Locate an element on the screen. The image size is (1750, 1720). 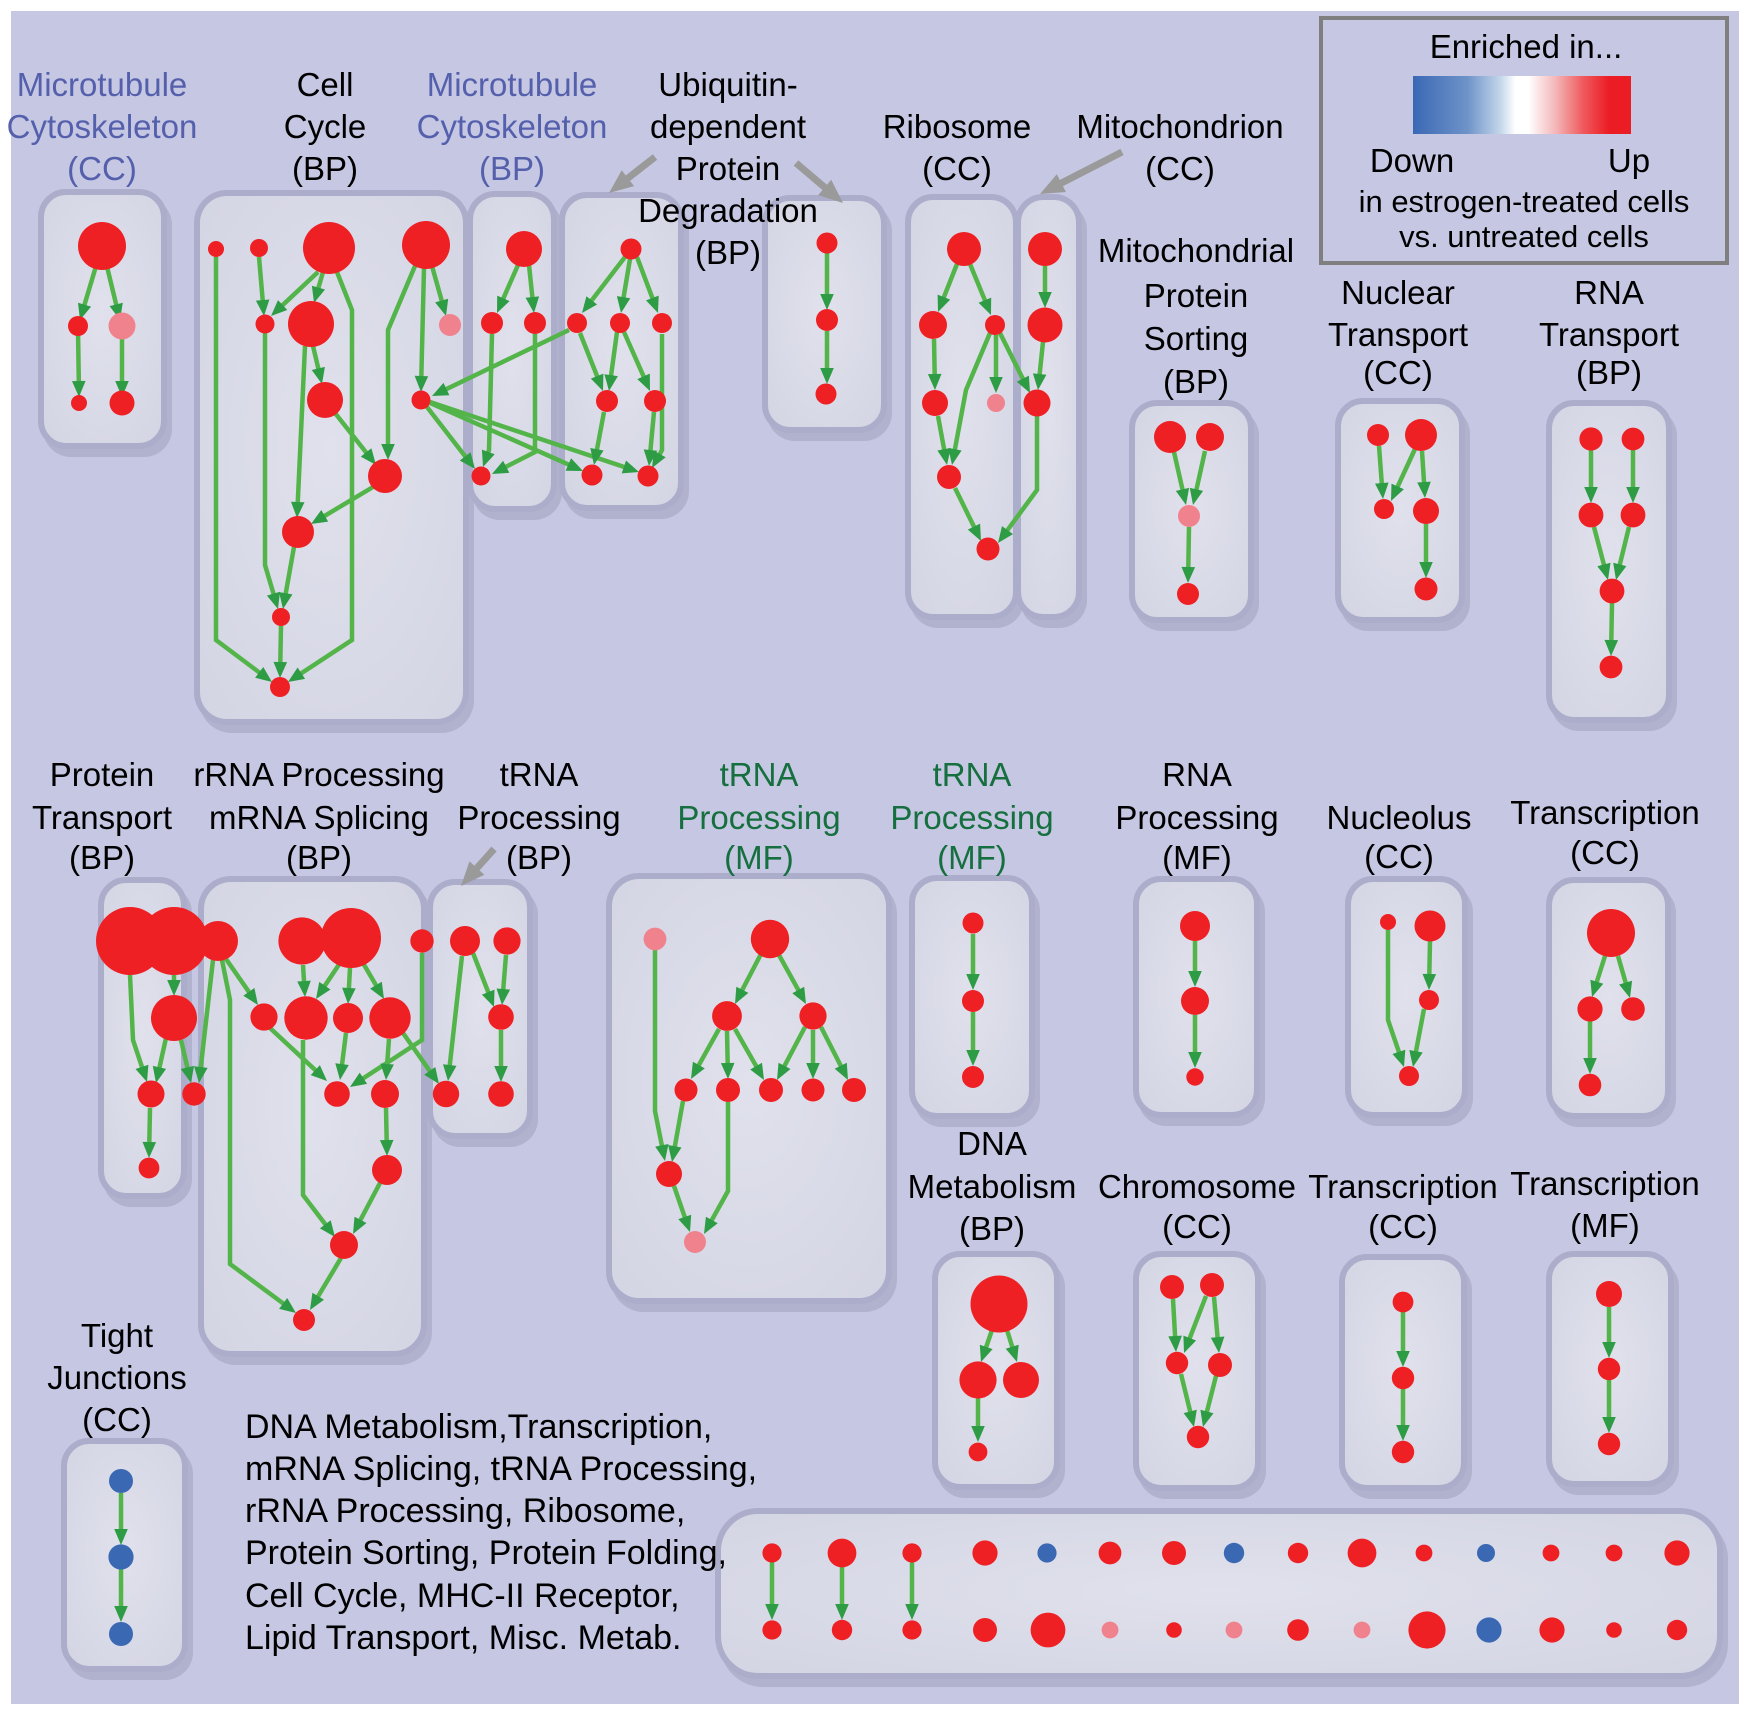
svg-text: rRNA Processing is located at coordinates (318, 774).